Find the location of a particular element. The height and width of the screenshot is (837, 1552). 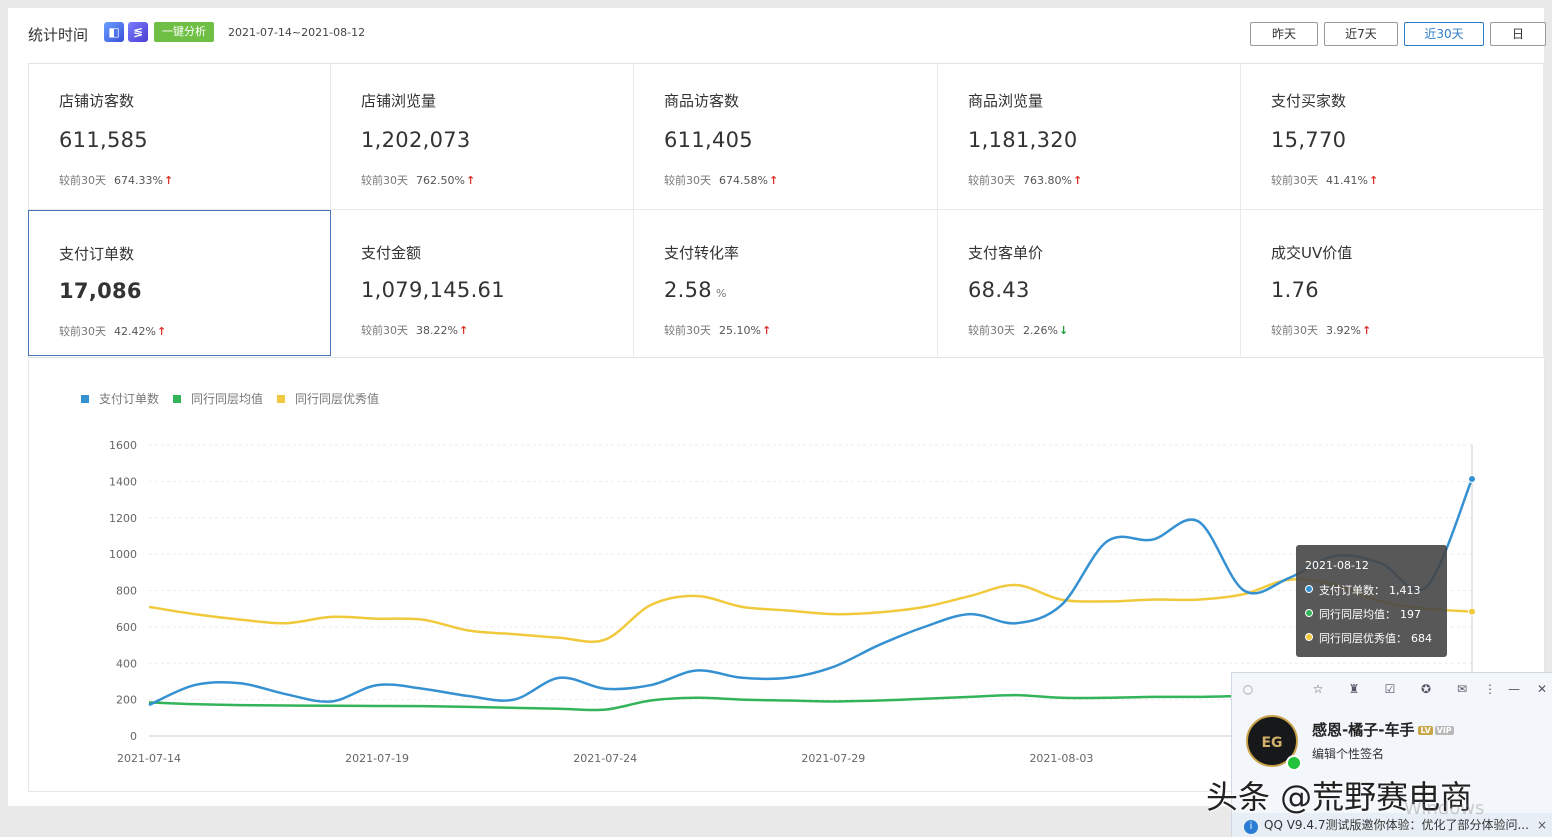

metric-label: 商品访客数 is located at coordinates (702, 101).